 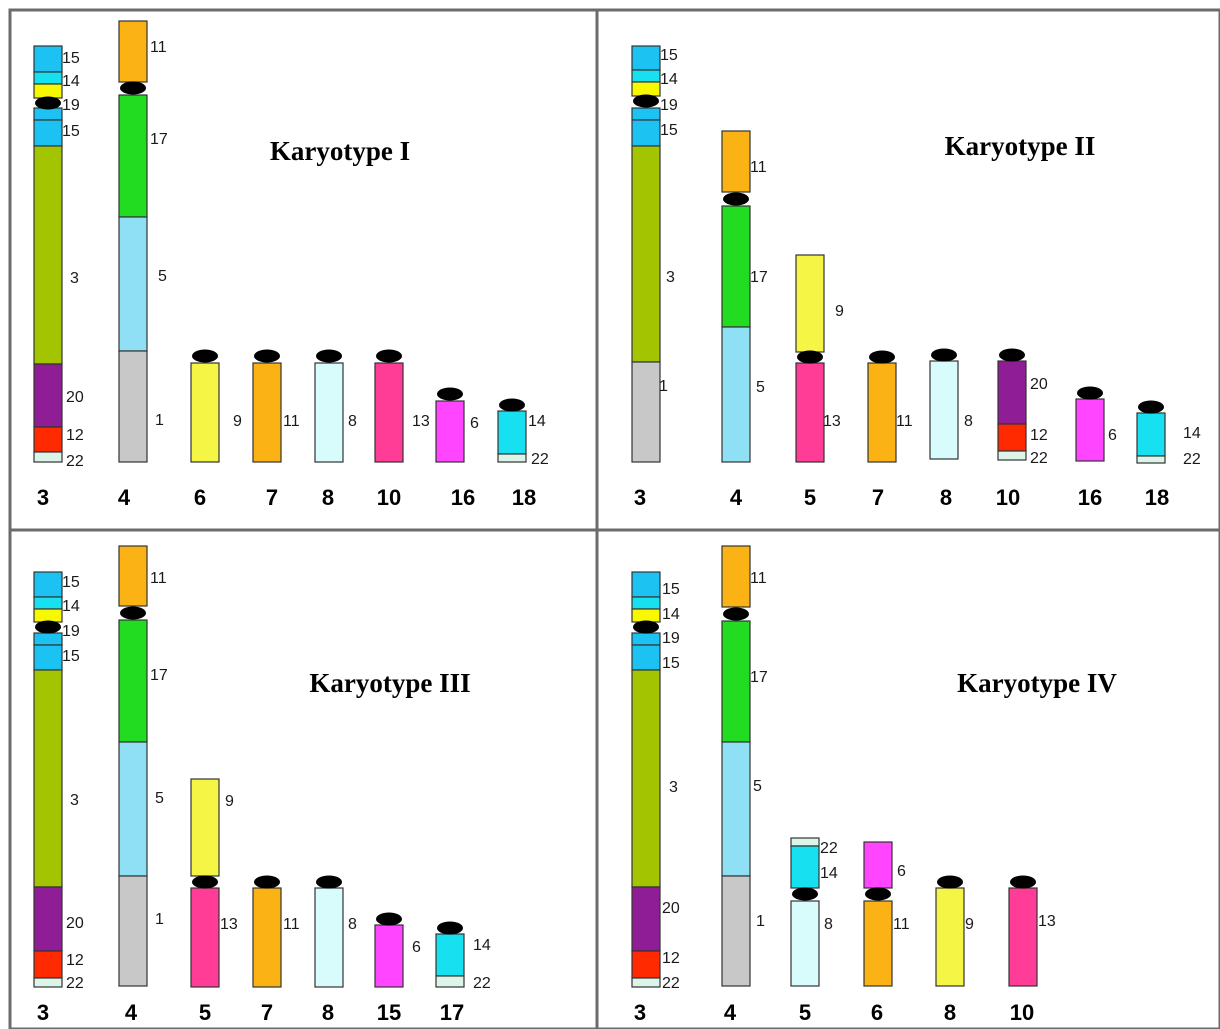 I want to click on segment-label: 17, so click(x=159, y=139).